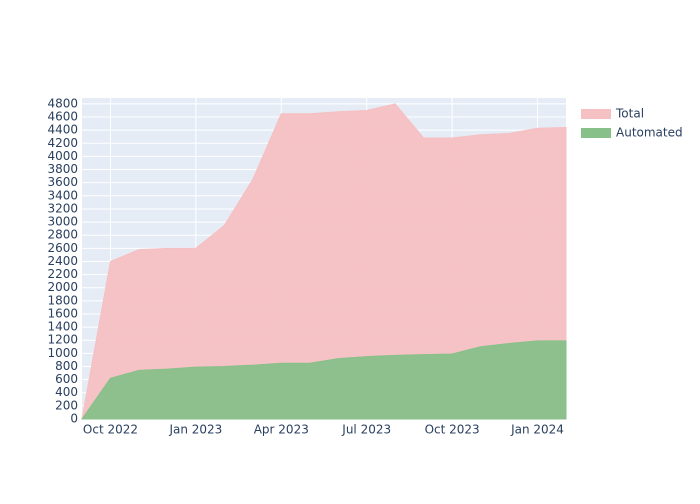 The height and width of the screenshot is (504, 700). Describe the element at coordinates (62, 143) in the screenshot. I see `y-tick-label: 4200` at that location.